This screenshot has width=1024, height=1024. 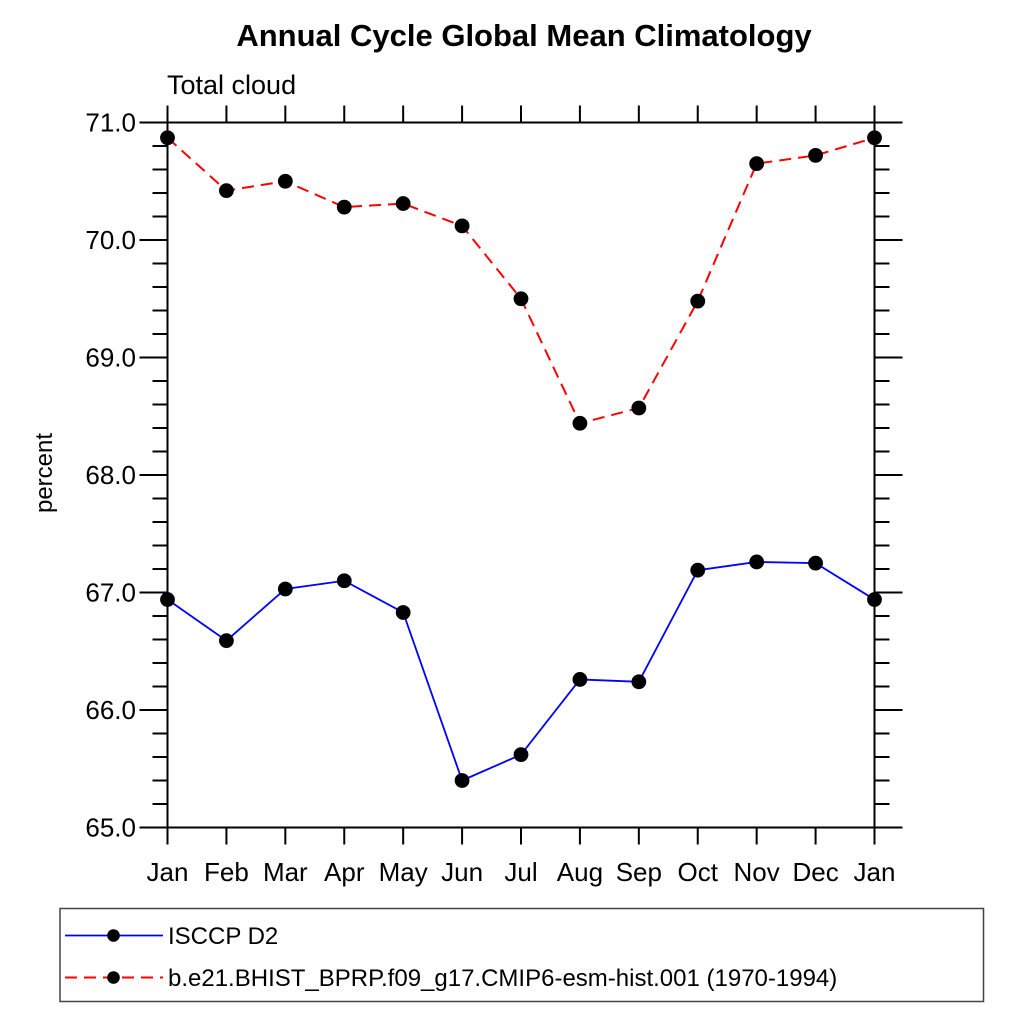 What do you see at coordinates (698, 872) in the screenshot?
I see `x-tick-label: Oct` at bounding box center [698, 872].